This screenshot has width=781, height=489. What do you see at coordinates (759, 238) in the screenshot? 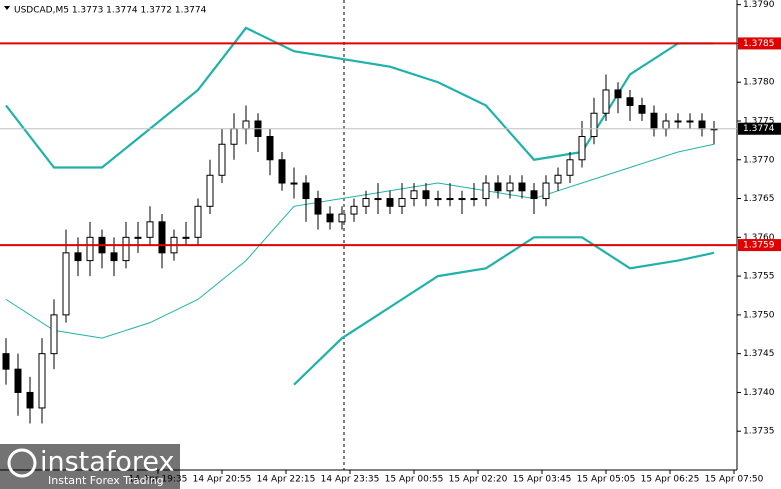
I see `y-tick-label: 1.3760` at bounding box center [759, 238].